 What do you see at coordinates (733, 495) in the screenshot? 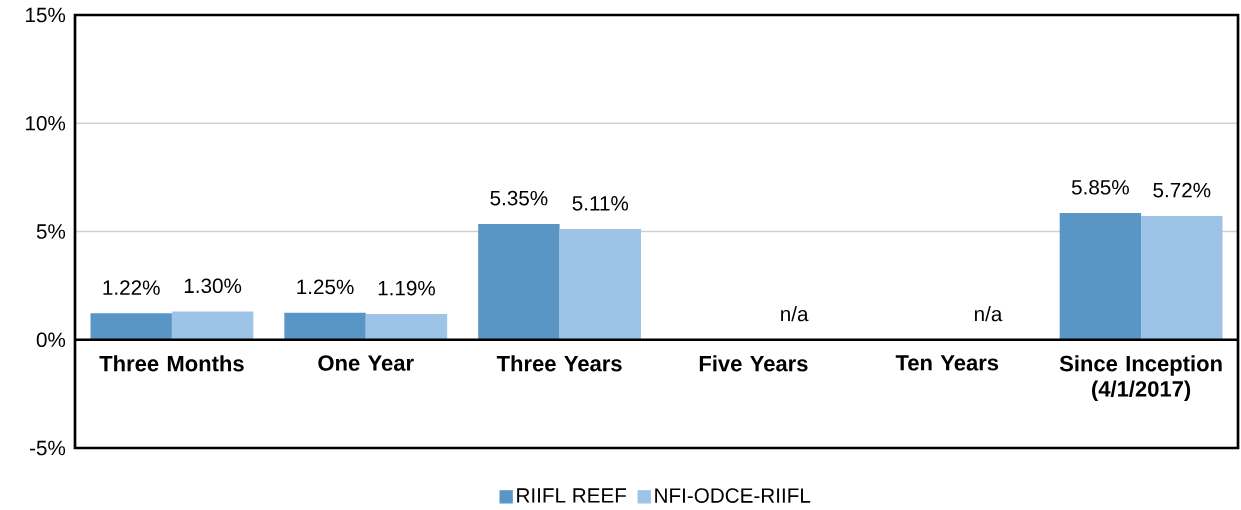
I see `legend-label: NFI-ODCE-RIIFL` at bounding box center [733, 495].